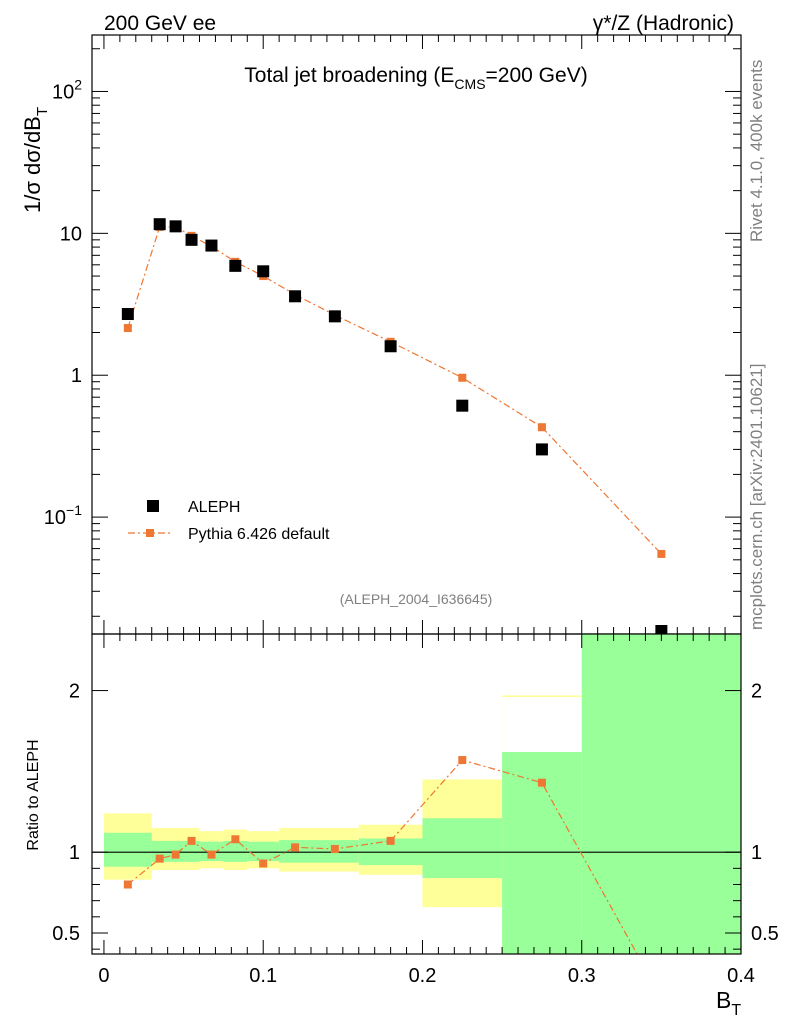  I want to click on y-tick-label: 10², so click(67, 89).